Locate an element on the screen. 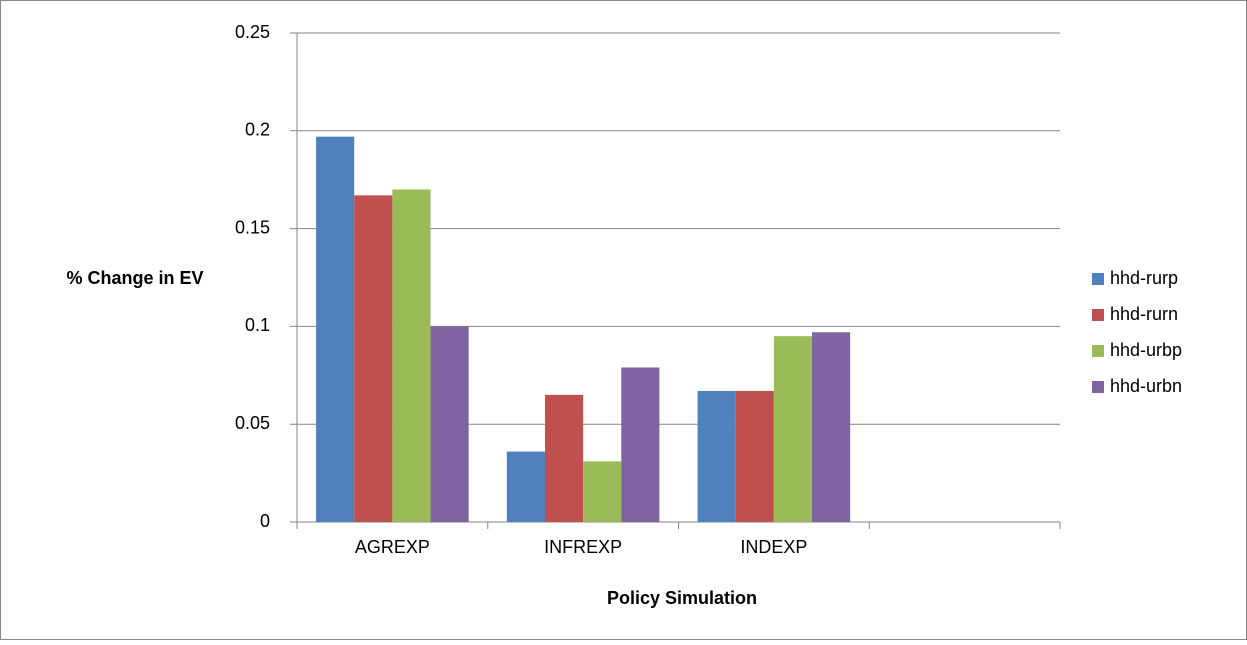 Image resolution: width=1247 pixels, height=645 pixels. y-tick-label: 0.2 is located at coordinates (257, 130).